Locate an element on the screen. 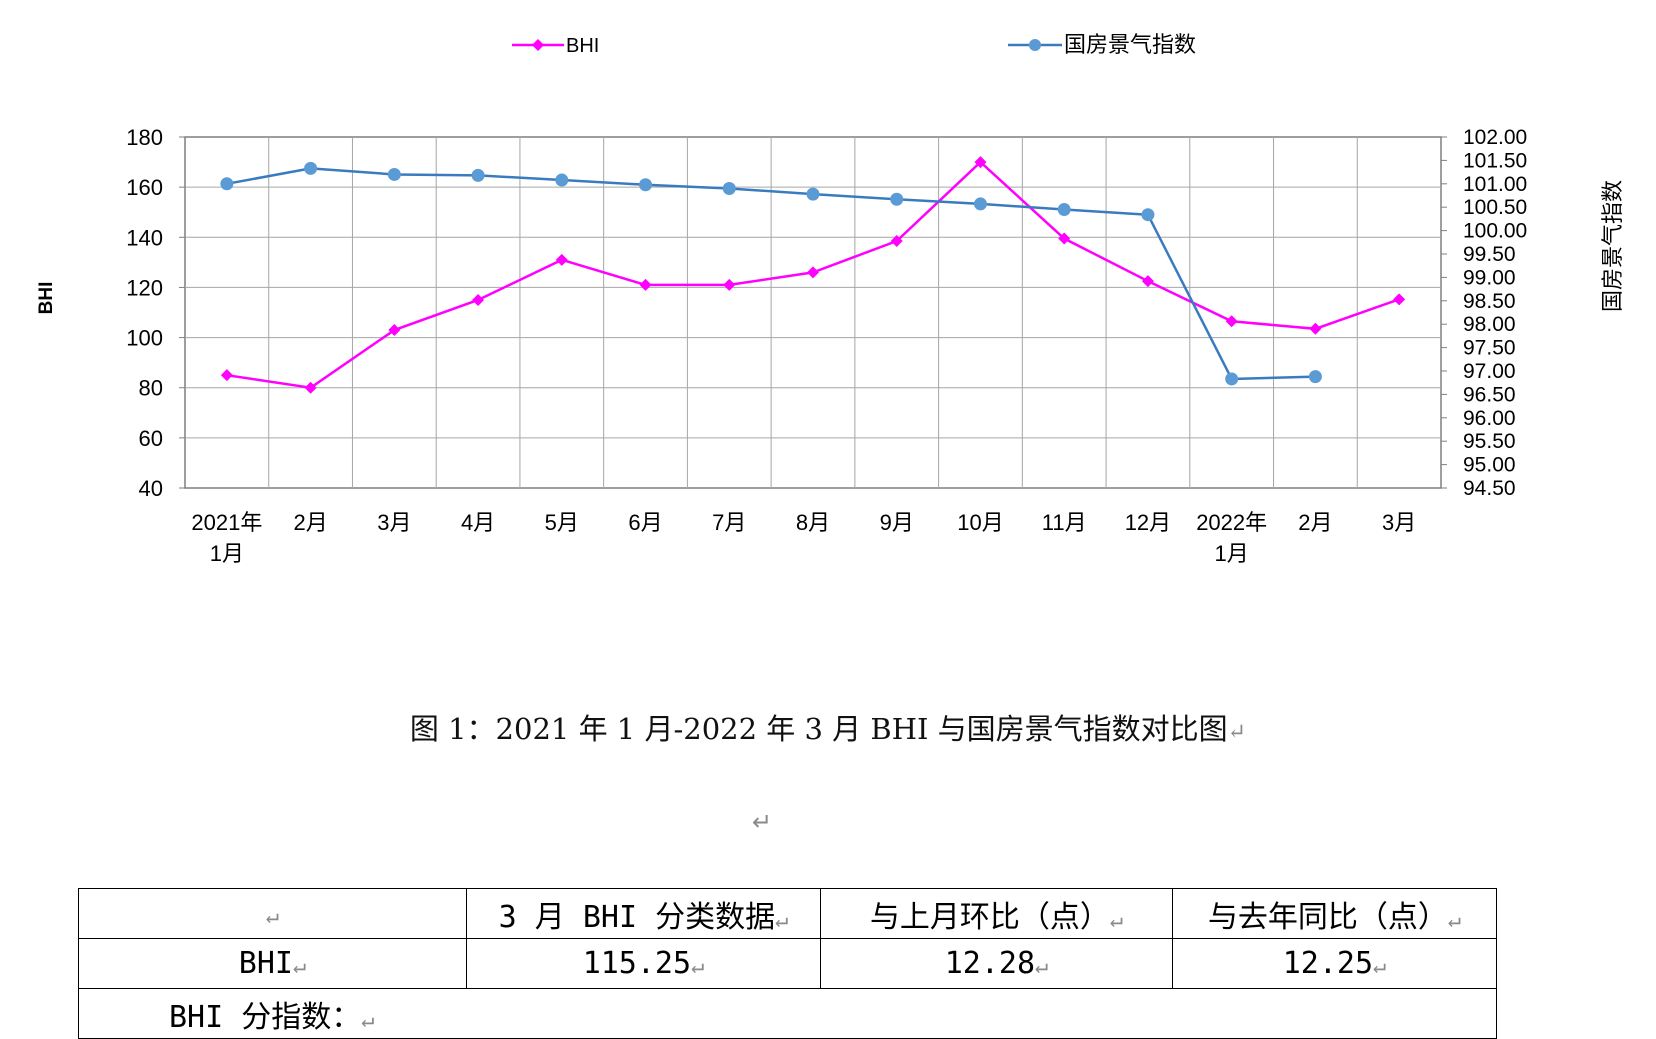 The height and width of the screenshot is (1039, 1656). right-tick-label: 100.50 is located at coordinates (1495, 207).